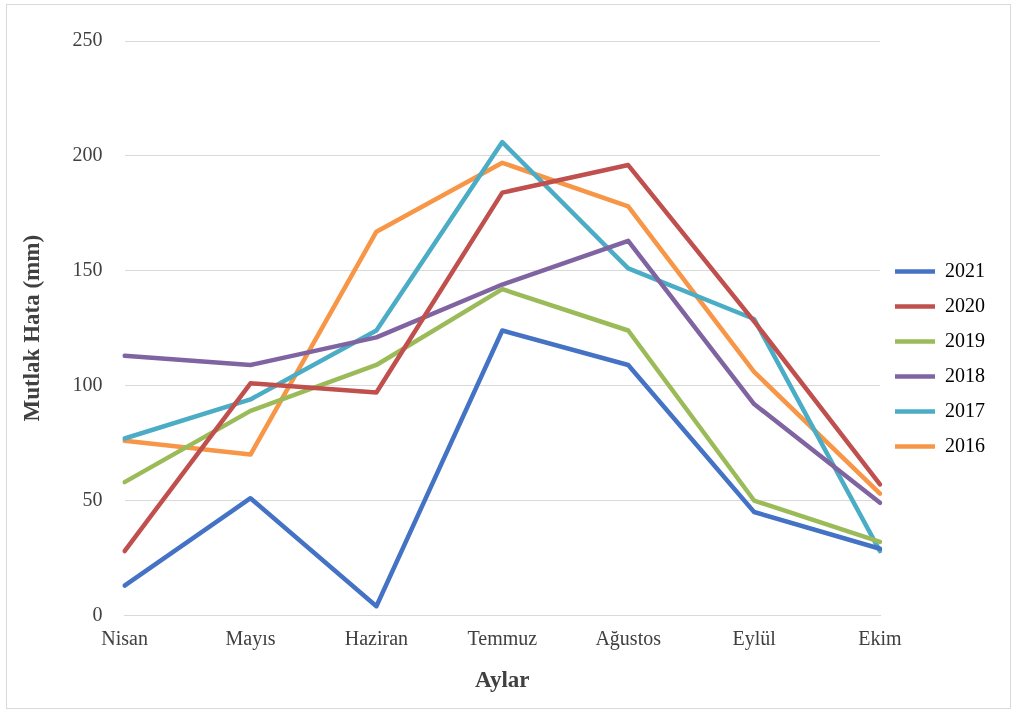  I want to click on x-tick-label: Nisan, so click(124, 637).